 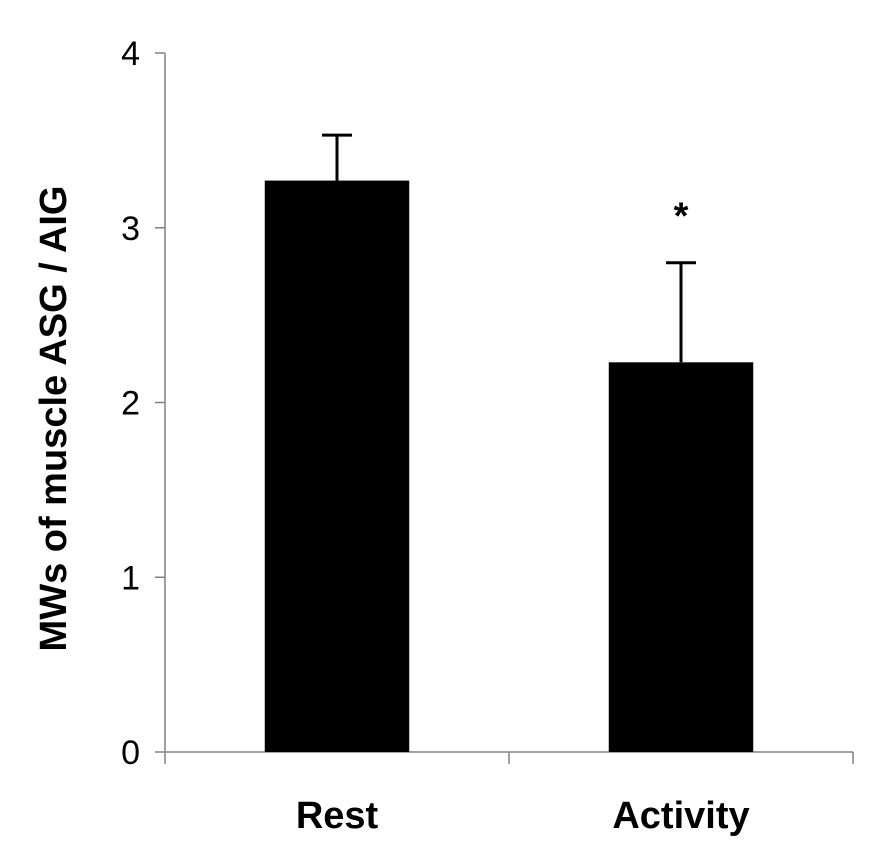 I want to click on y-tick-label: 3, so click(x=130, y=229).